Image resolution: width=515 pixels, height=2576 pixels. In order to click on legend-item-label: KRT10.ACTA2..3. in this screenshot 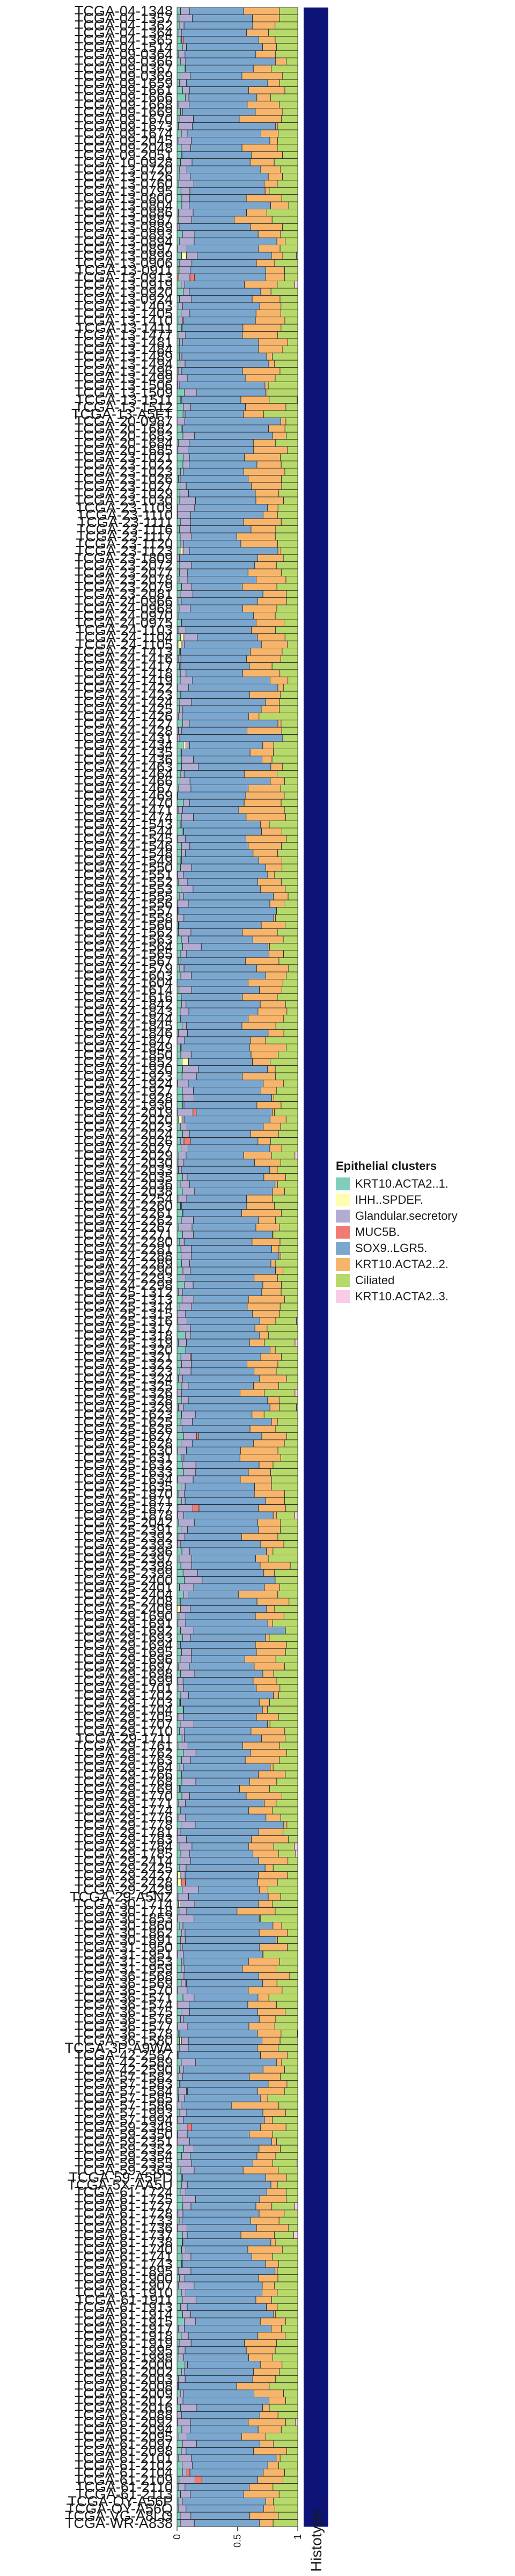, I will do `click(401, 1296)`.